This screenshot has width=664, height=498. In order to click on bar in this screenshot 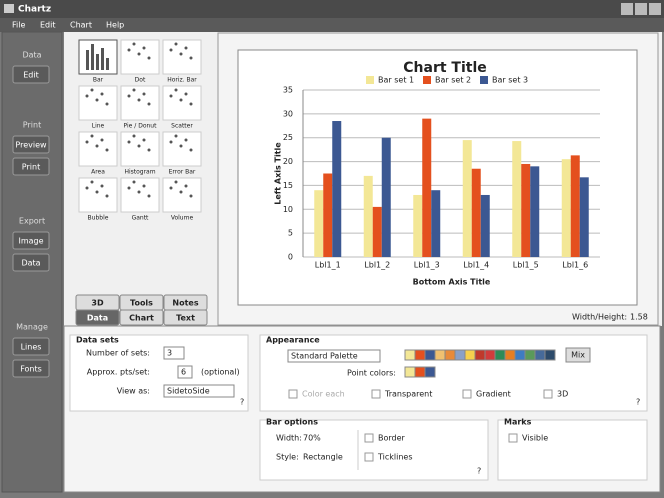, I will do `click(427, 187)`.